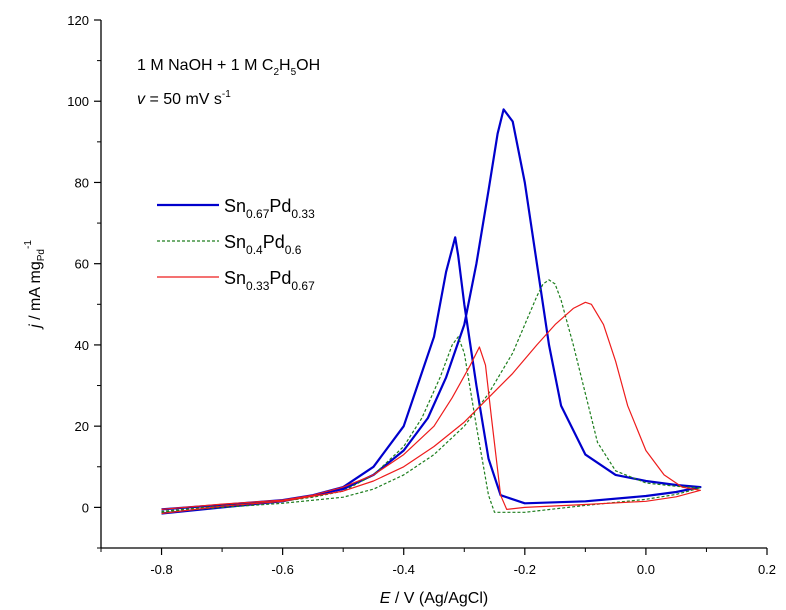 This screenshot has height=610, width=786. What do you see at coordinates (226, 94) in the screenshot?
I see `annotation-superscript: -1` at bounding box center [226, 94].